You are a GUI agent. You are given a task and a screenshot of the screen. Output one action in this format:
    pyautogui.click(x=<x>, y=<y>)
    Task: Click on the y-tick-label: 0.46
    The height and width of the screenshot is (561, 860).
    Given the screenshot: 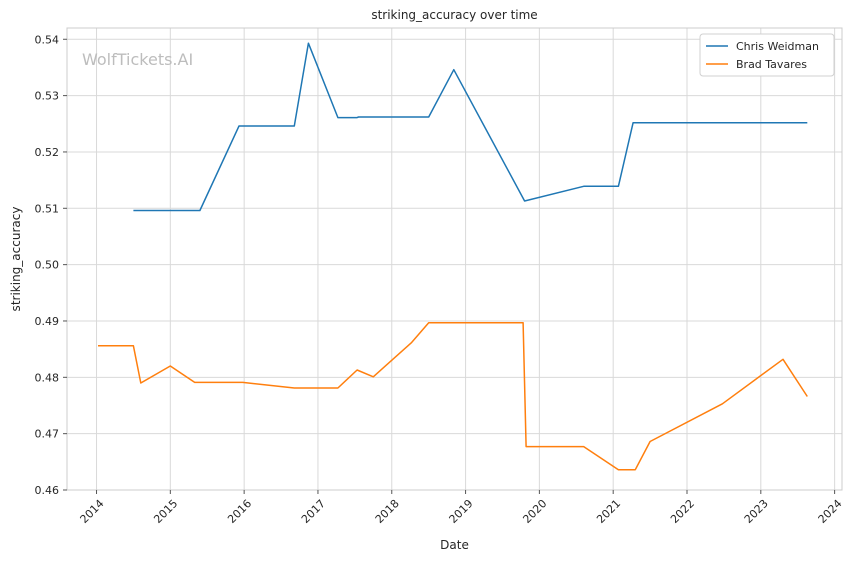 What is the action you would take?
    pyautogui.click(x=47, y=490)
    